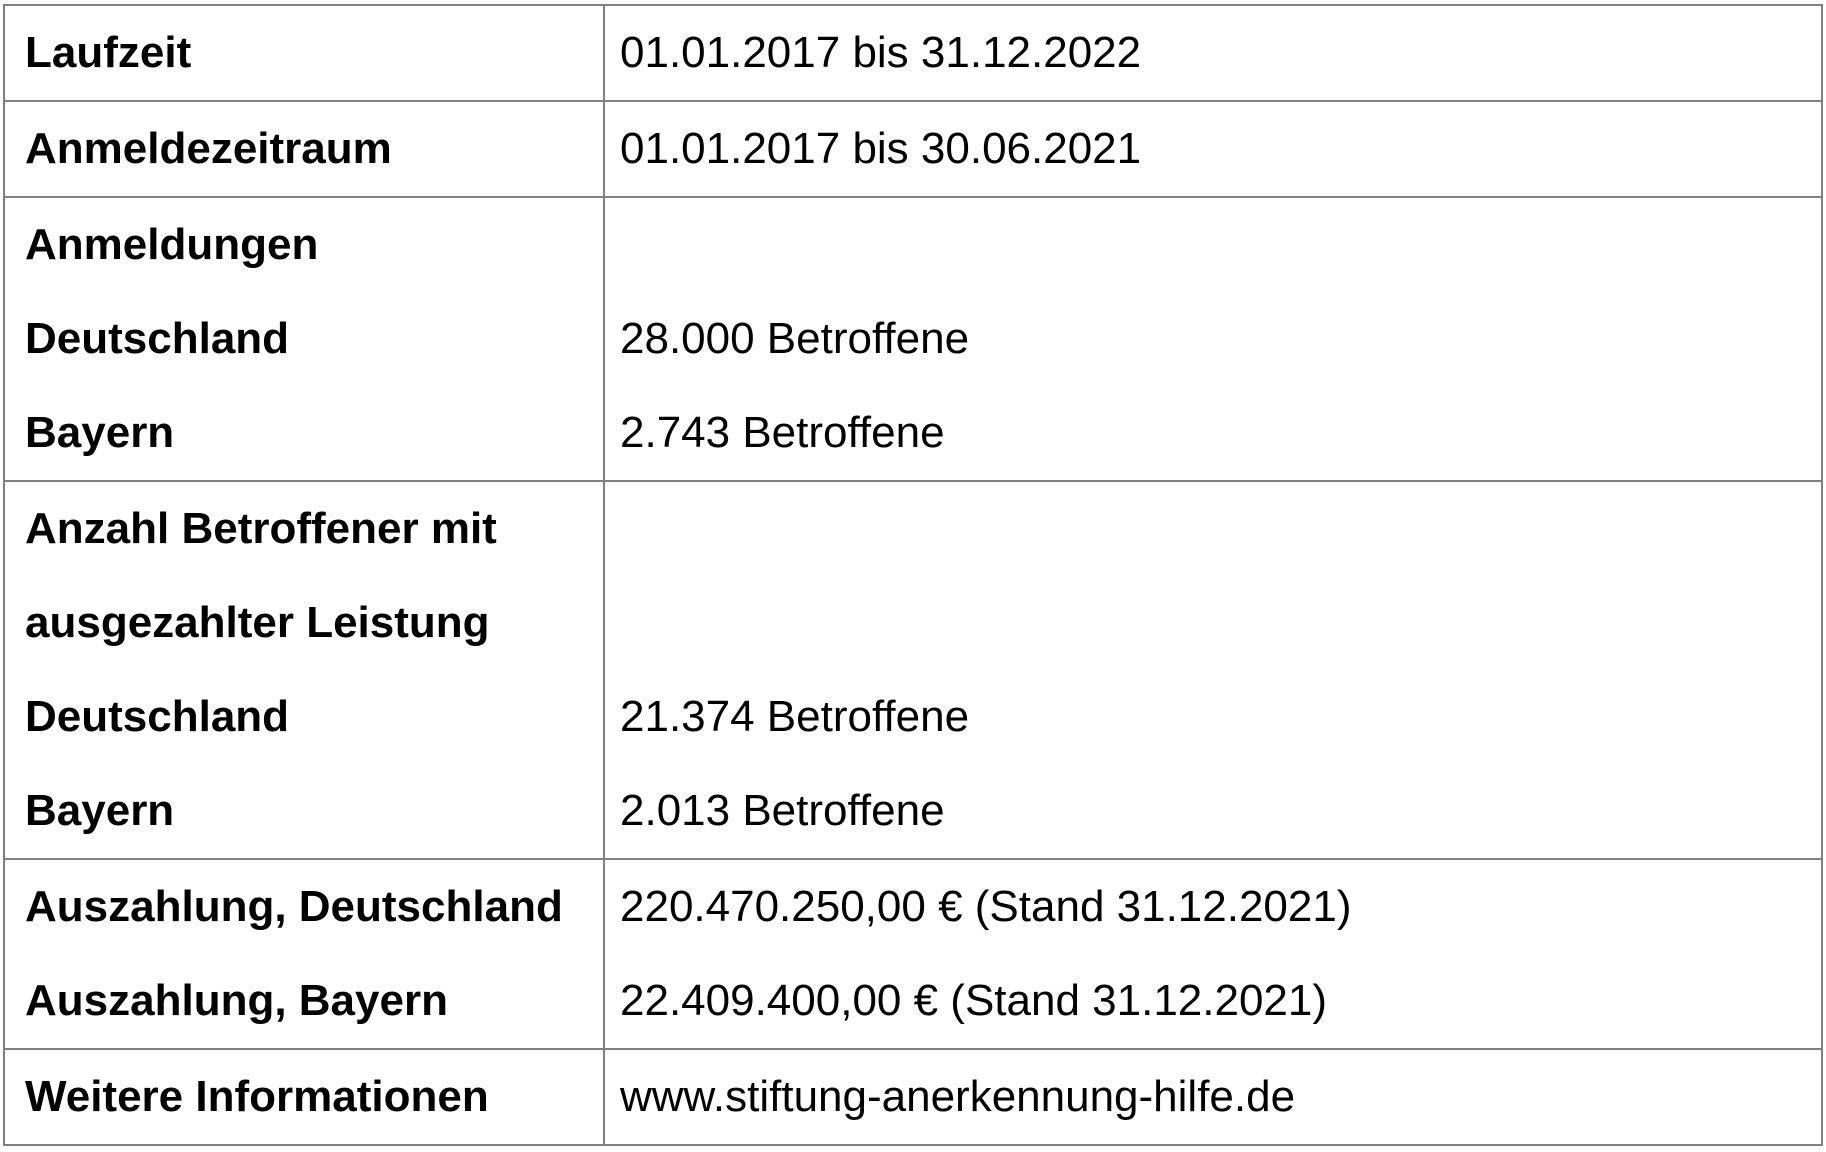 This screenshot has width=1826, height=1152. What do you see at coordinates (294, 906) in the screenshot?
I see `label-line: Auszahlung, Deutschland` at bounding box center [294, 906].